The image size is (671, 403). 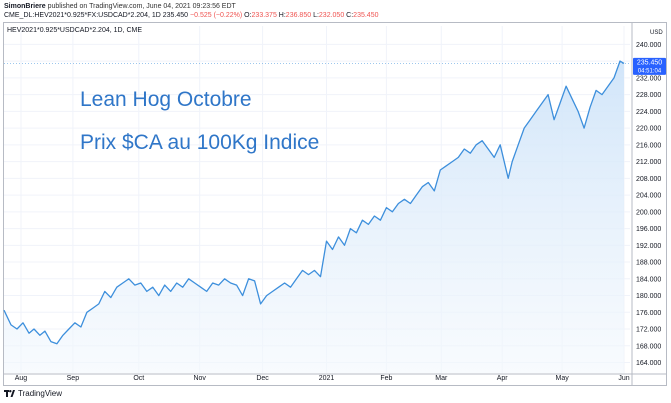 What do you see at coordinates (648, 229) in the screenshot?
I see `y-tick-label: 196.000` at bounding box center [648, 229].